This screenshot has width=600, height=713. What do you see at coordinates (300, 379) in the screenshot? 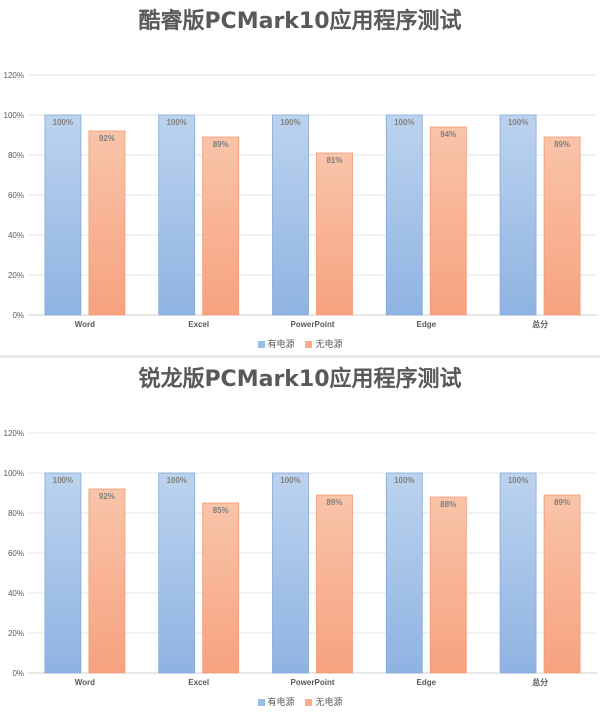
I see `chart-title: 锐龙版PCMark10应用程序测试` at bounding box center [300, 379].